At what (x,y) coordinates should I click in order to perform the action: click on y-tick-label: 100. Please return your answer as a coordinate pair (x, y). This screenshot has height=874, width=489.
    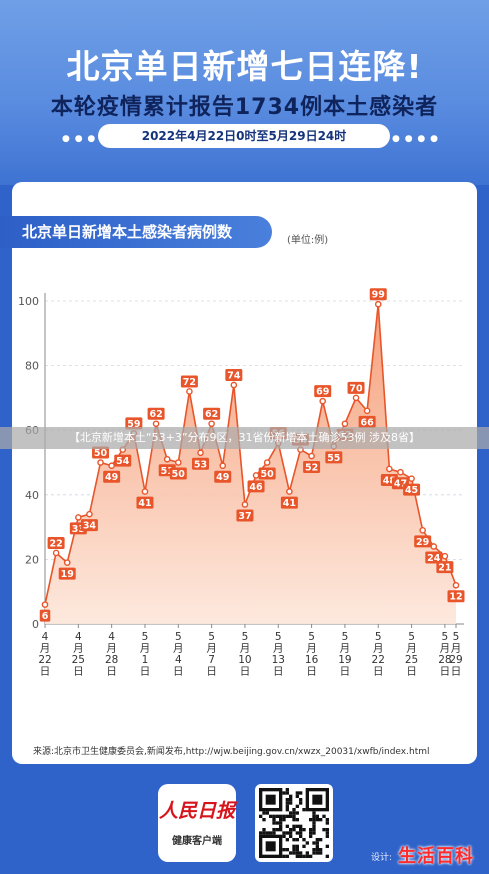
    Looking at the image, I should click on (28, 301).